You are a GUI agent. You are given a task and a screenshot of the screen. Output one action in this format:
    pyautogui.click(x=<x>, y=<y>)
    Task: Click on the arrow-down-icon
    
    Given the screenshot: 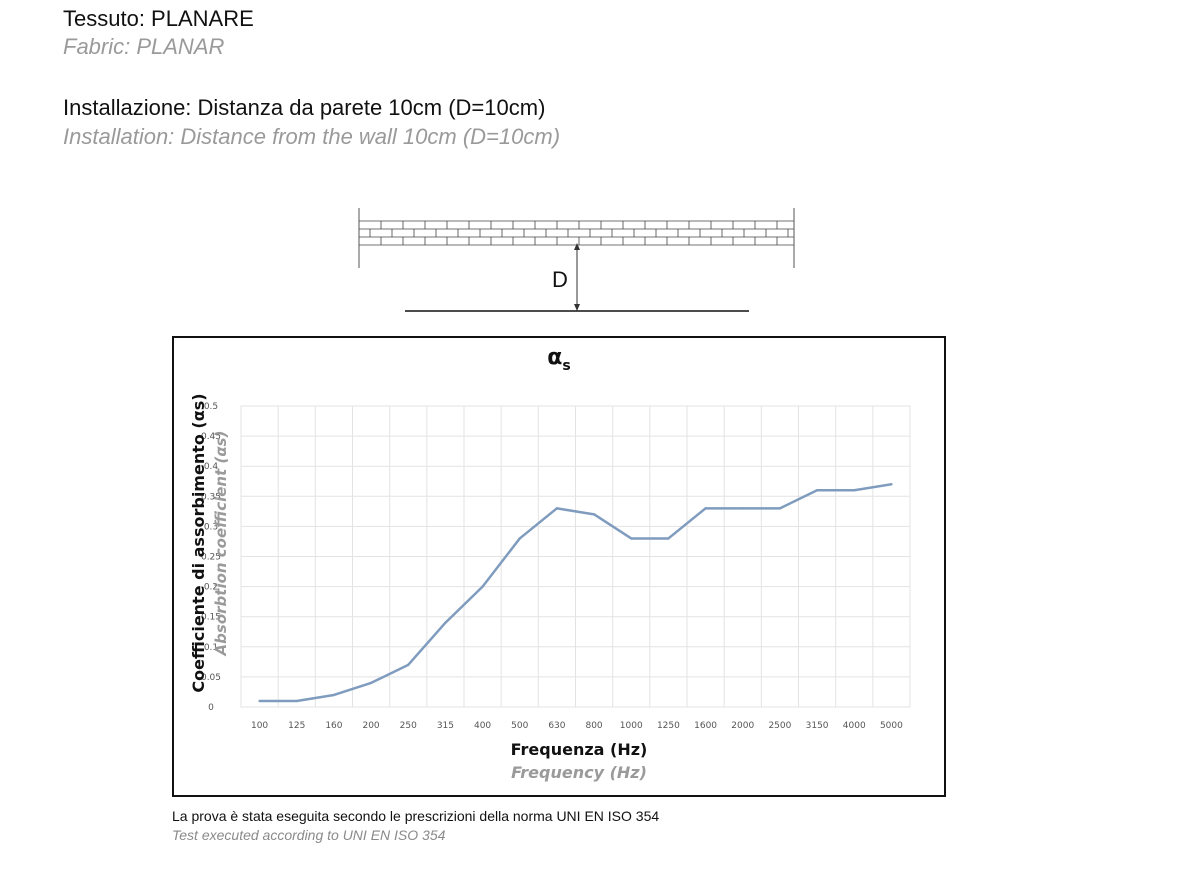 What is the action you would take?
    pyautogui.click(x=577, y=307)
    